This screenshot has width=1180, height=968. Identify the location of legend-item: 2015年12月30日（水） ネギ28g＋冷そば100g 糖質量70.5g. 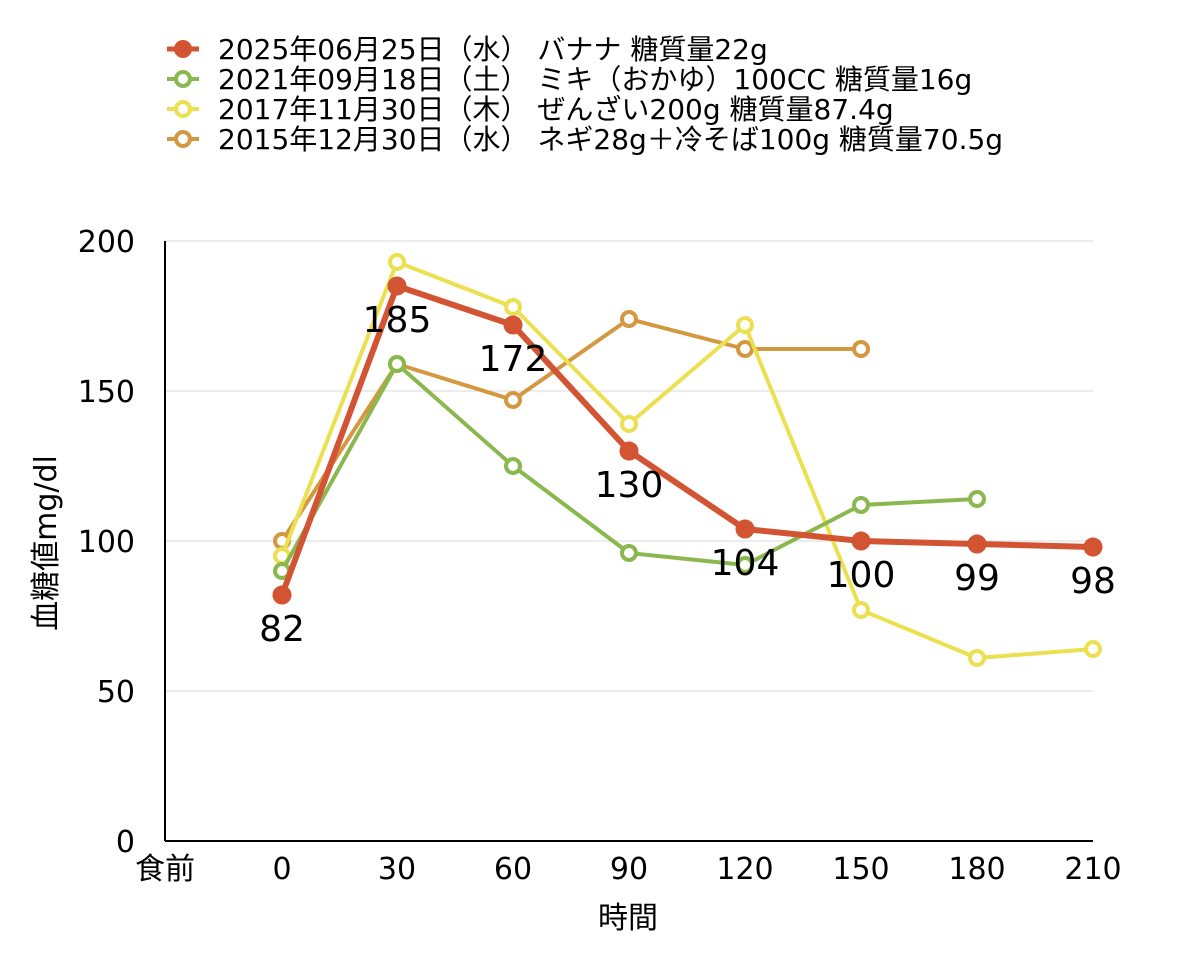
(585, 139).